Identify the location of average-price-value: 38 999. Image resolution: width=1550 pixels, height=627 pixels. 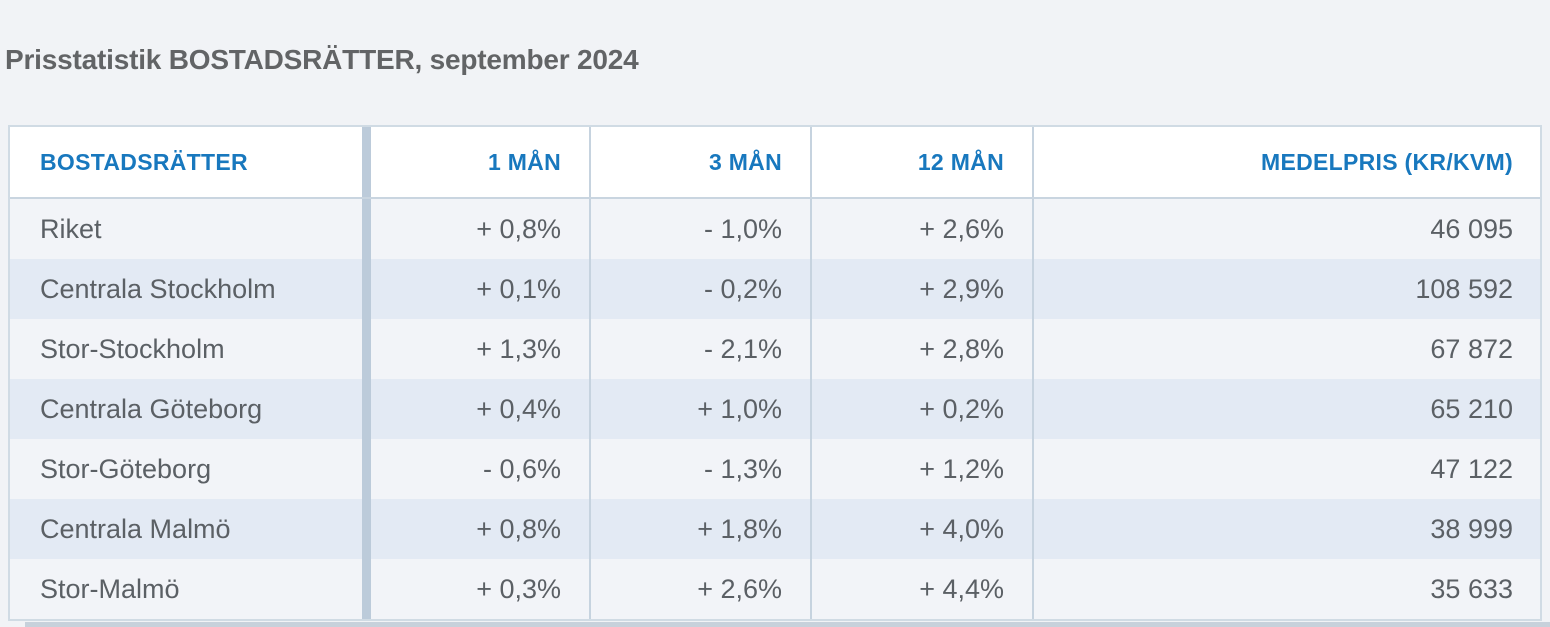
(1286, 529).